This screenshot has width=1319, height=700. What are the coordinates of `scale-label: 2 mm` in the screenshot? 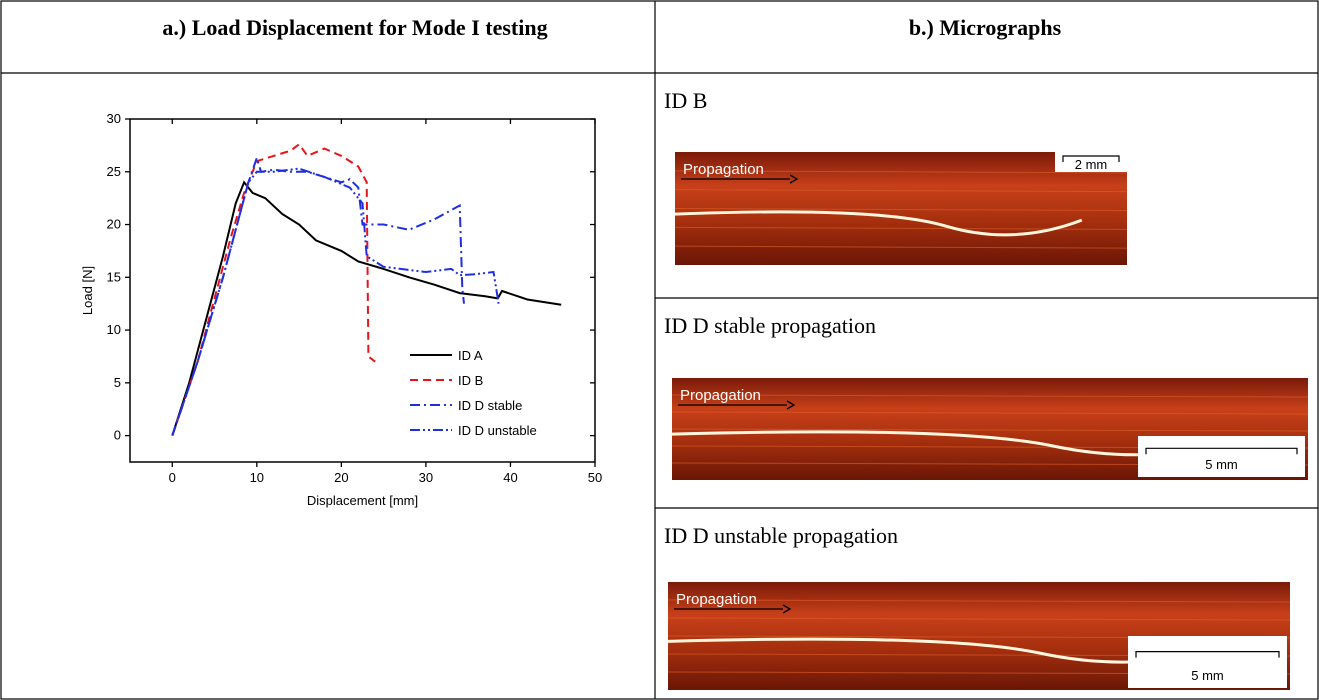 It's located at (1091, 164).